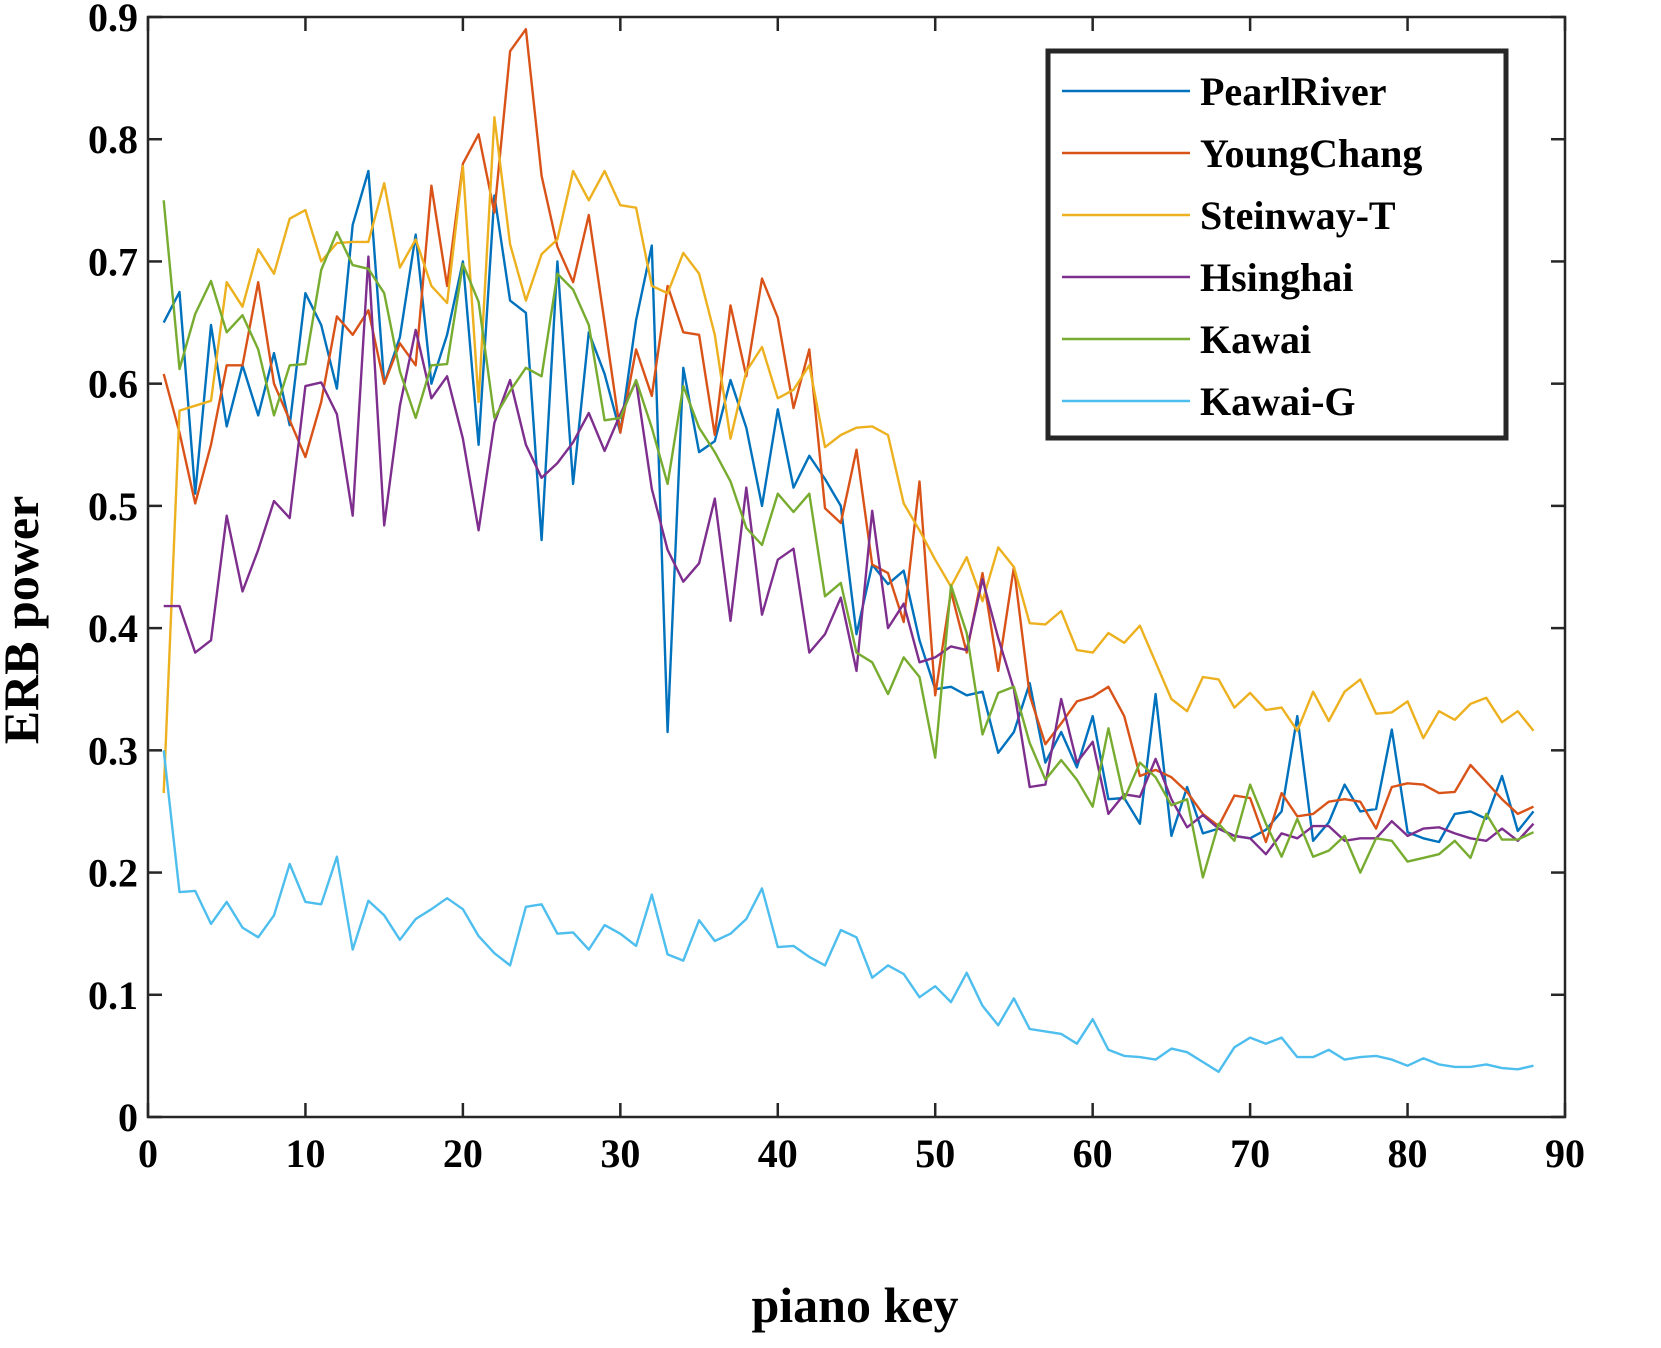 Image resolution: width=1661 pixels, height=1348 pixels. What do you see at coordinates (113, 506) in the screenshot?
I see `y-tick-label: 0.5` at bounding box center [113, 506].